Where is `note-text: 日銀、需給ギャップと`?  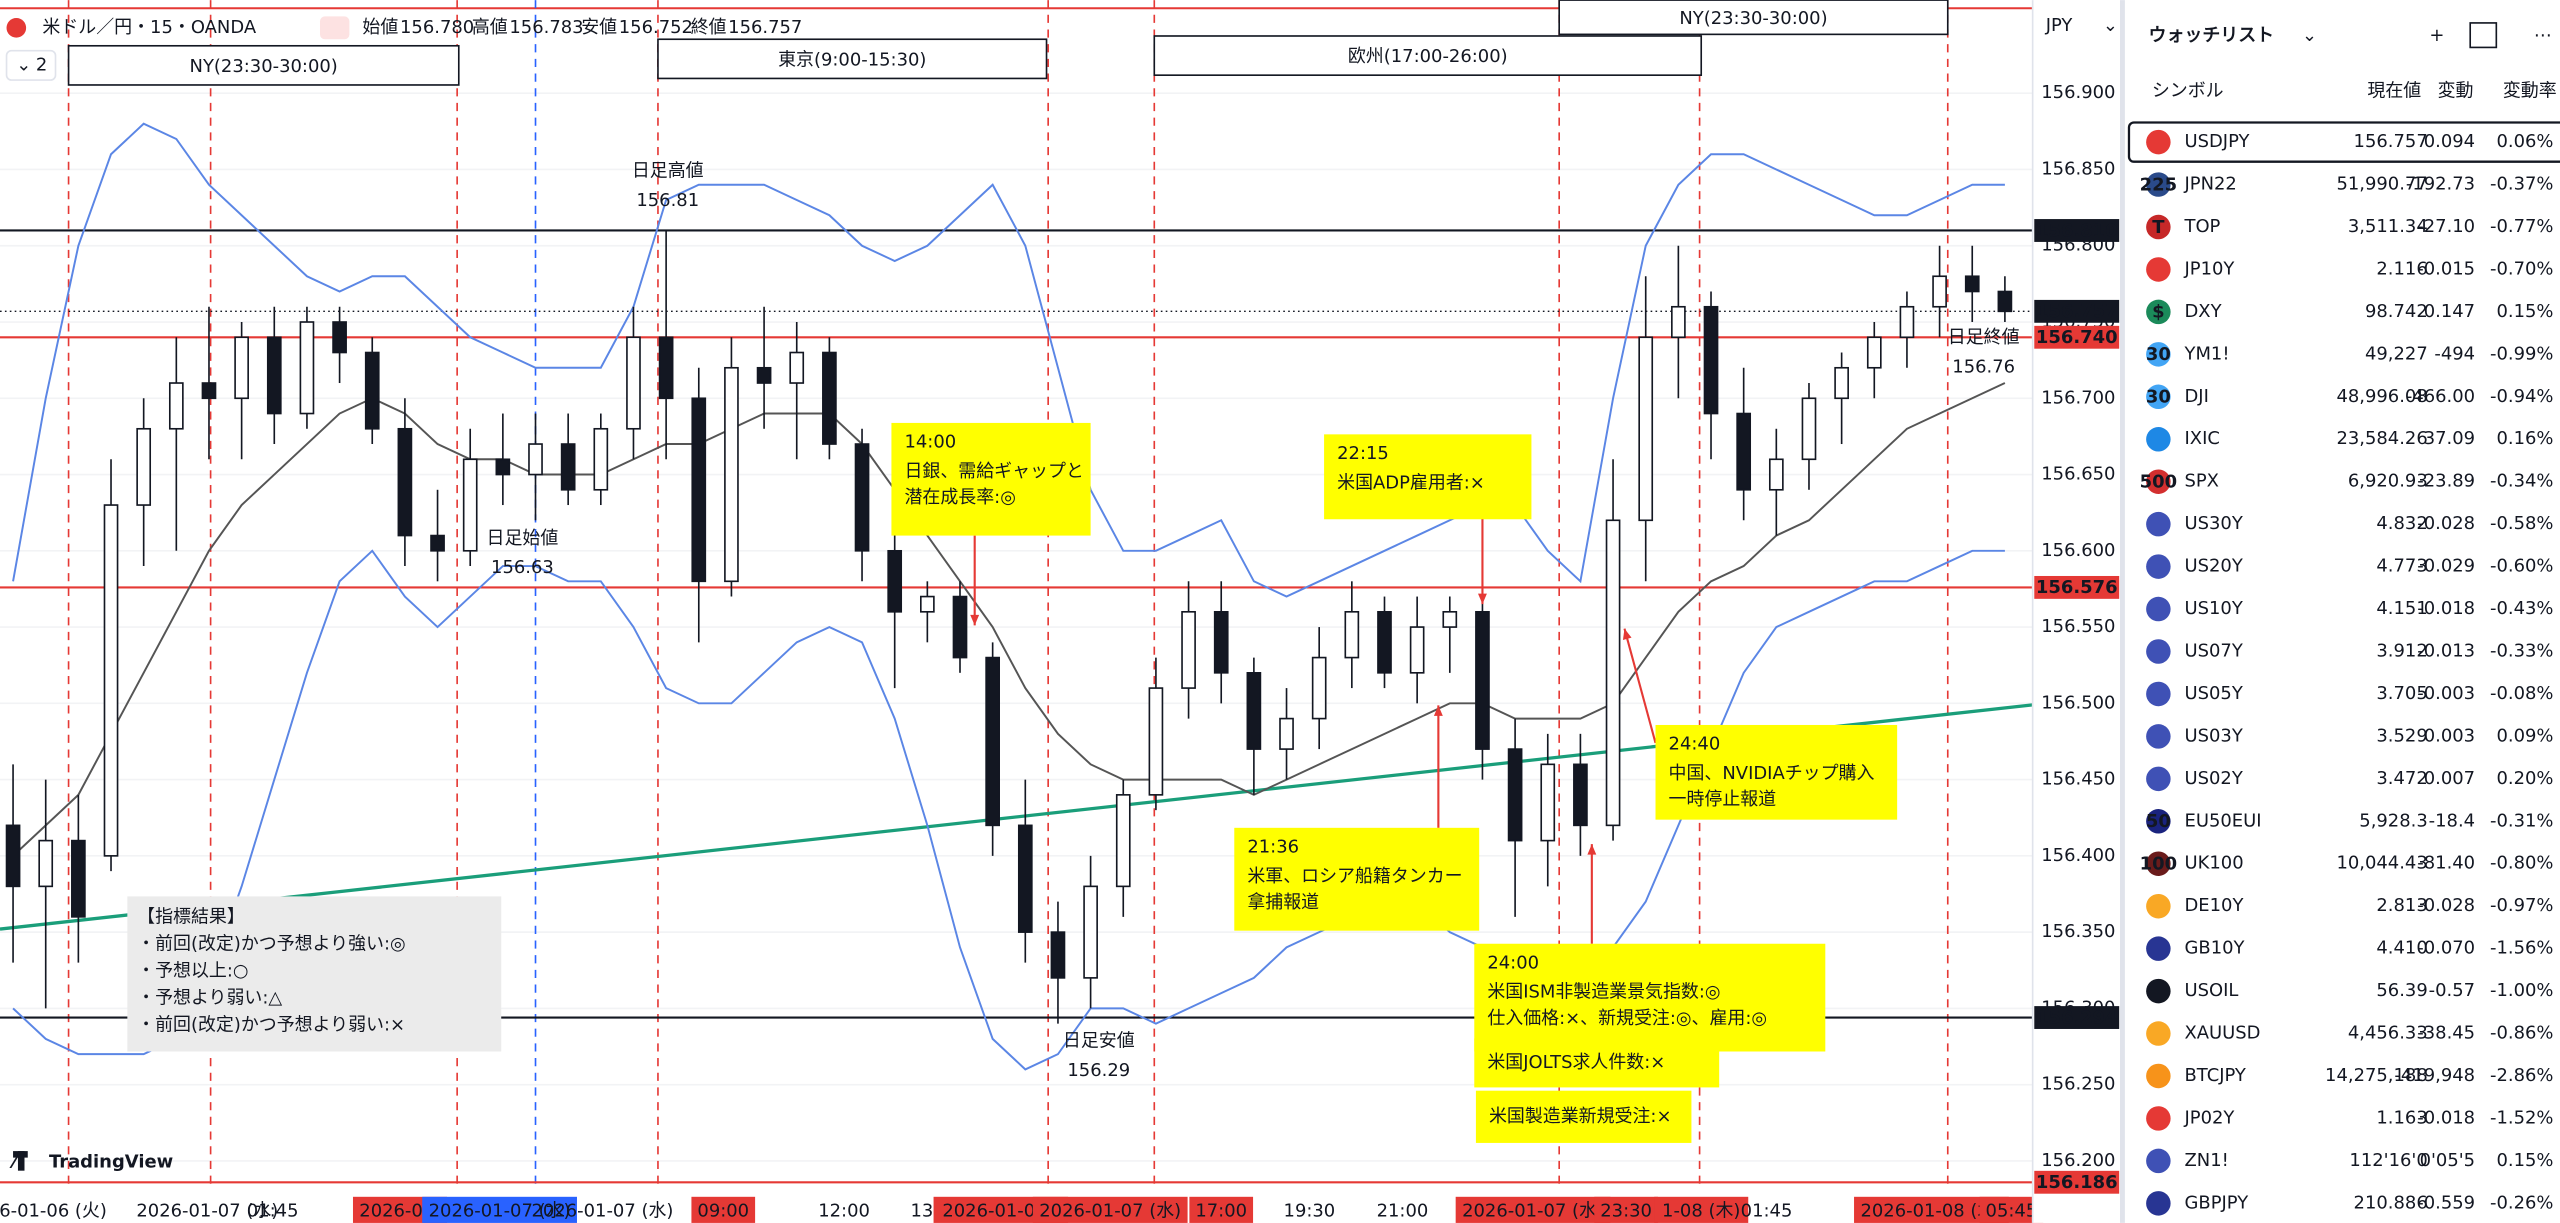
note-text: 日銀、需給ギャップと is located at coordinates (993, 471).